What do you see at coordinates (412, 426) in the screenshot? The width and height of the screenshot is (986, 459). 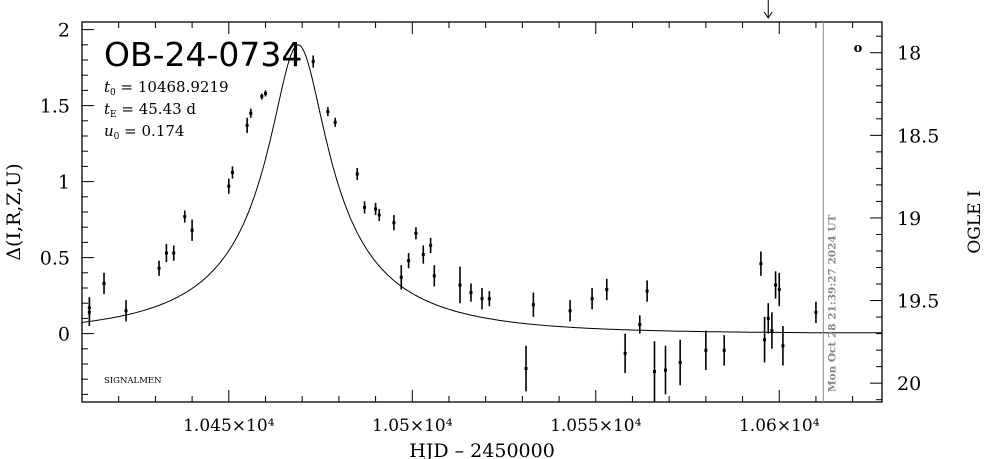 I see `x-tick-label: 1.05×10⁴` at bounding box center [412, 426].